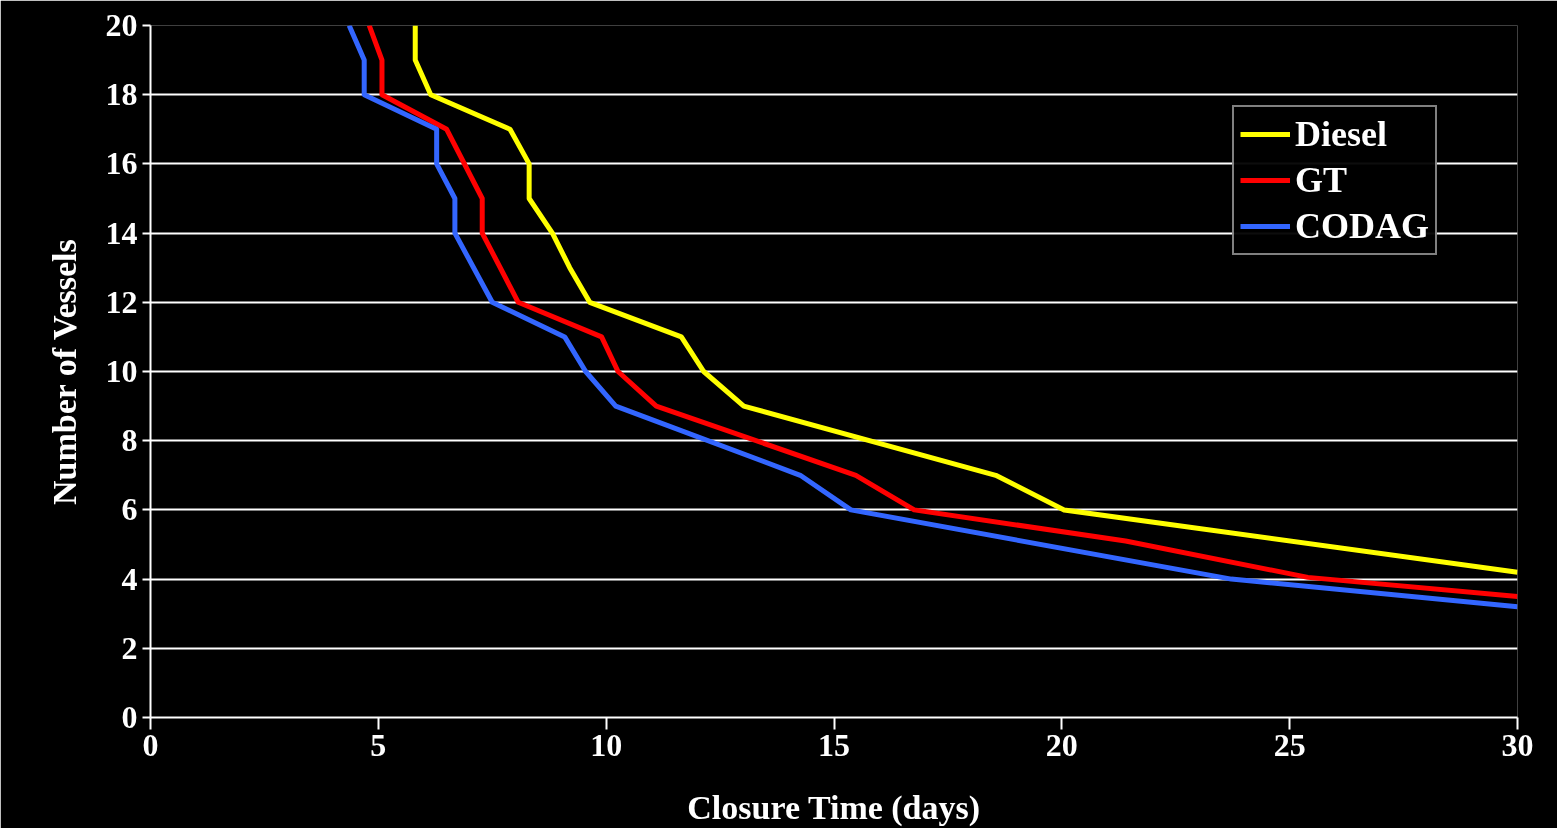 The width and height of the screenshot is (1557, 828). I want to click on y-tick-label: 14, so click(121, 232).